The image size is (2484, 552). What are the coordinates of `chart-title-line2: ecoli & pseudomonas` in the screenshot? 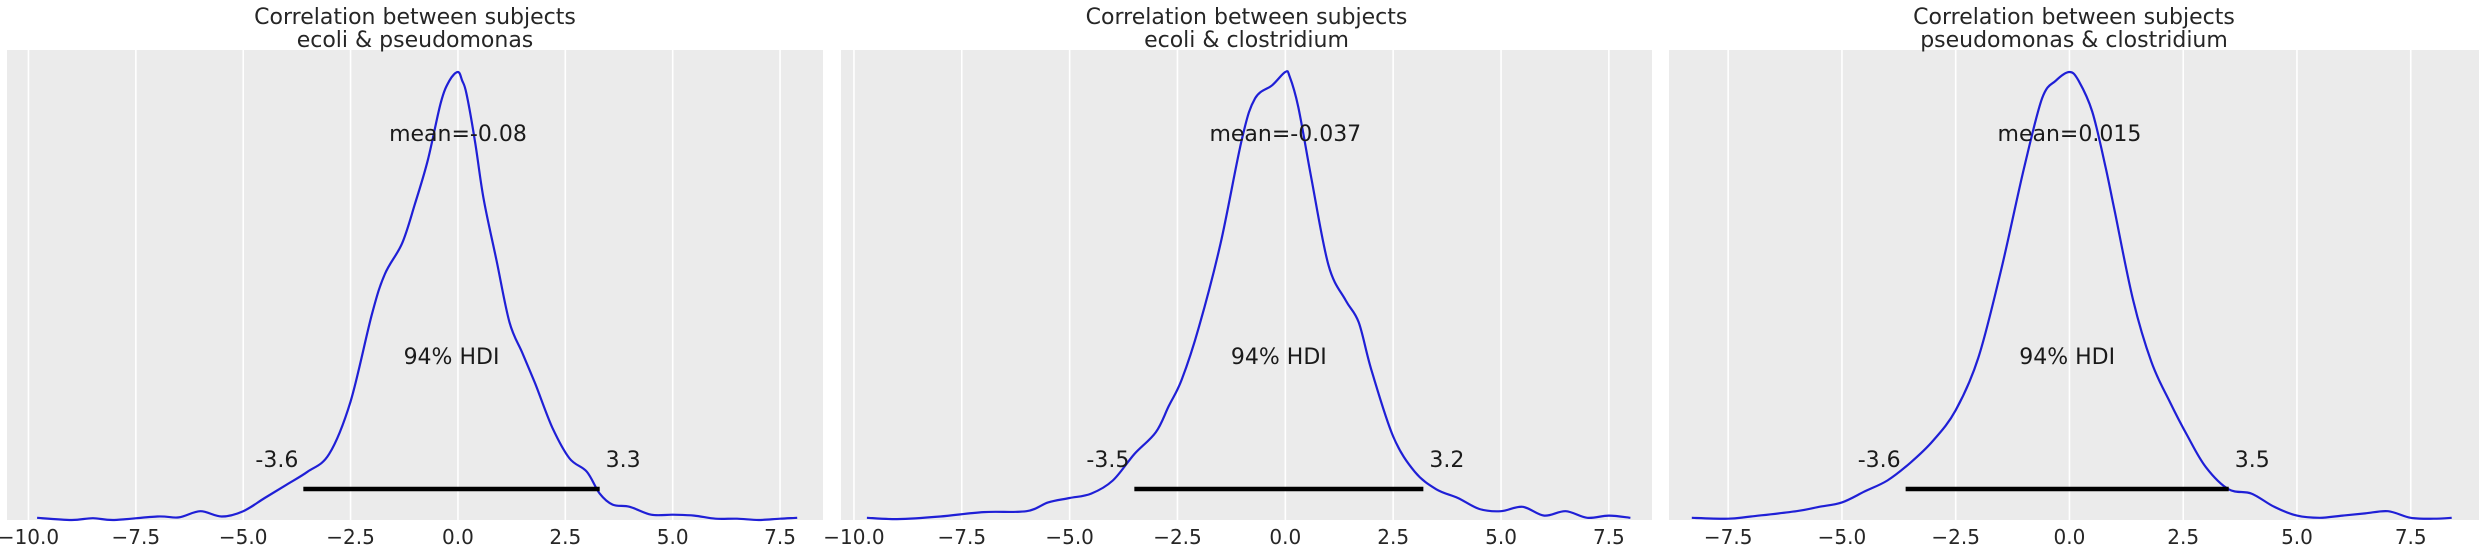 It's located at (415, 40).